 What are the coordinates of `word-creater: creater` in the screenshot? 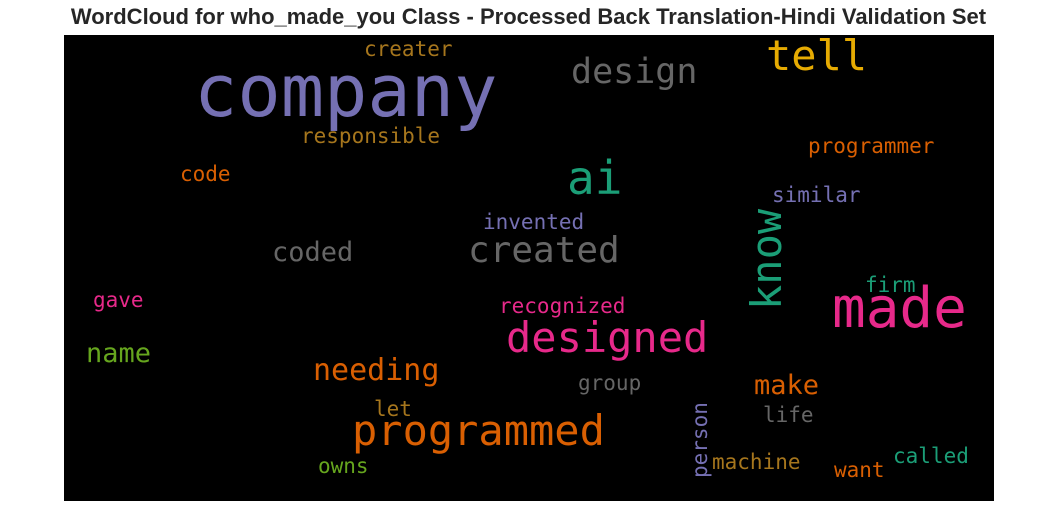 It's located at (408, 49).